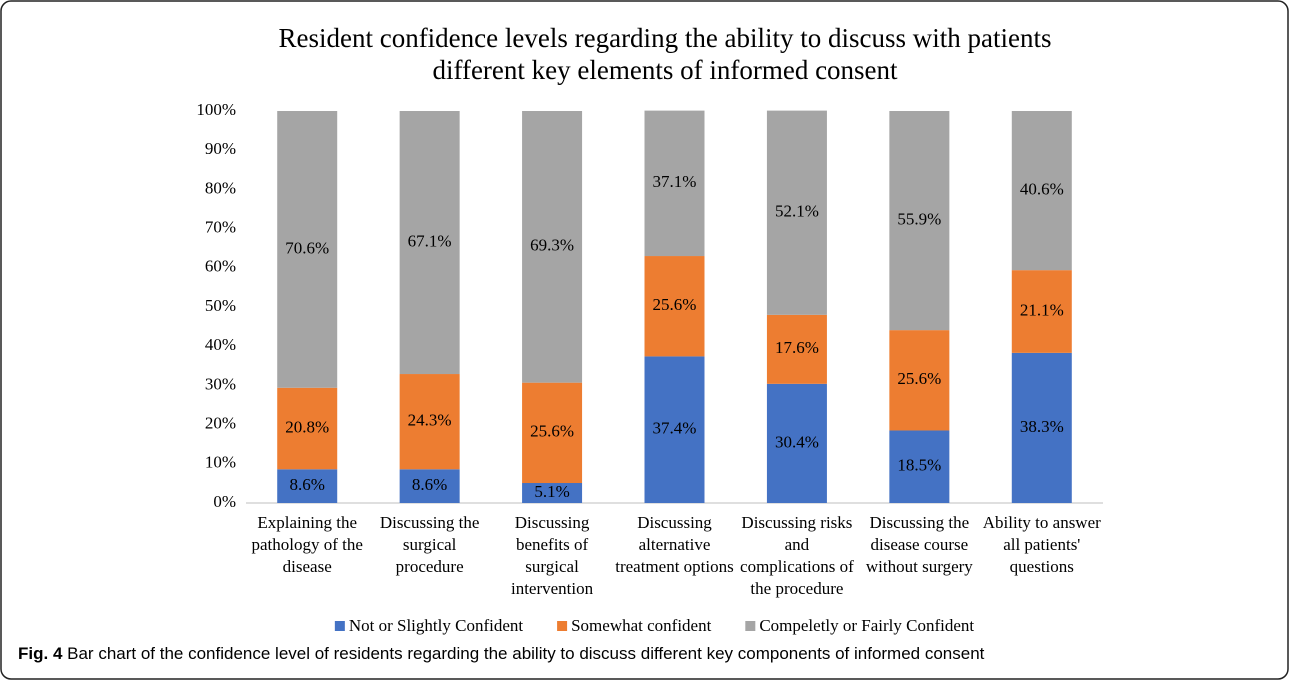 Image resolution: width=1290 pixels, height=681 pixels. Describe the element at coordinates (436, 625) in the screenshot. I see `legend-label: Not or Slightly Confident` at that location.